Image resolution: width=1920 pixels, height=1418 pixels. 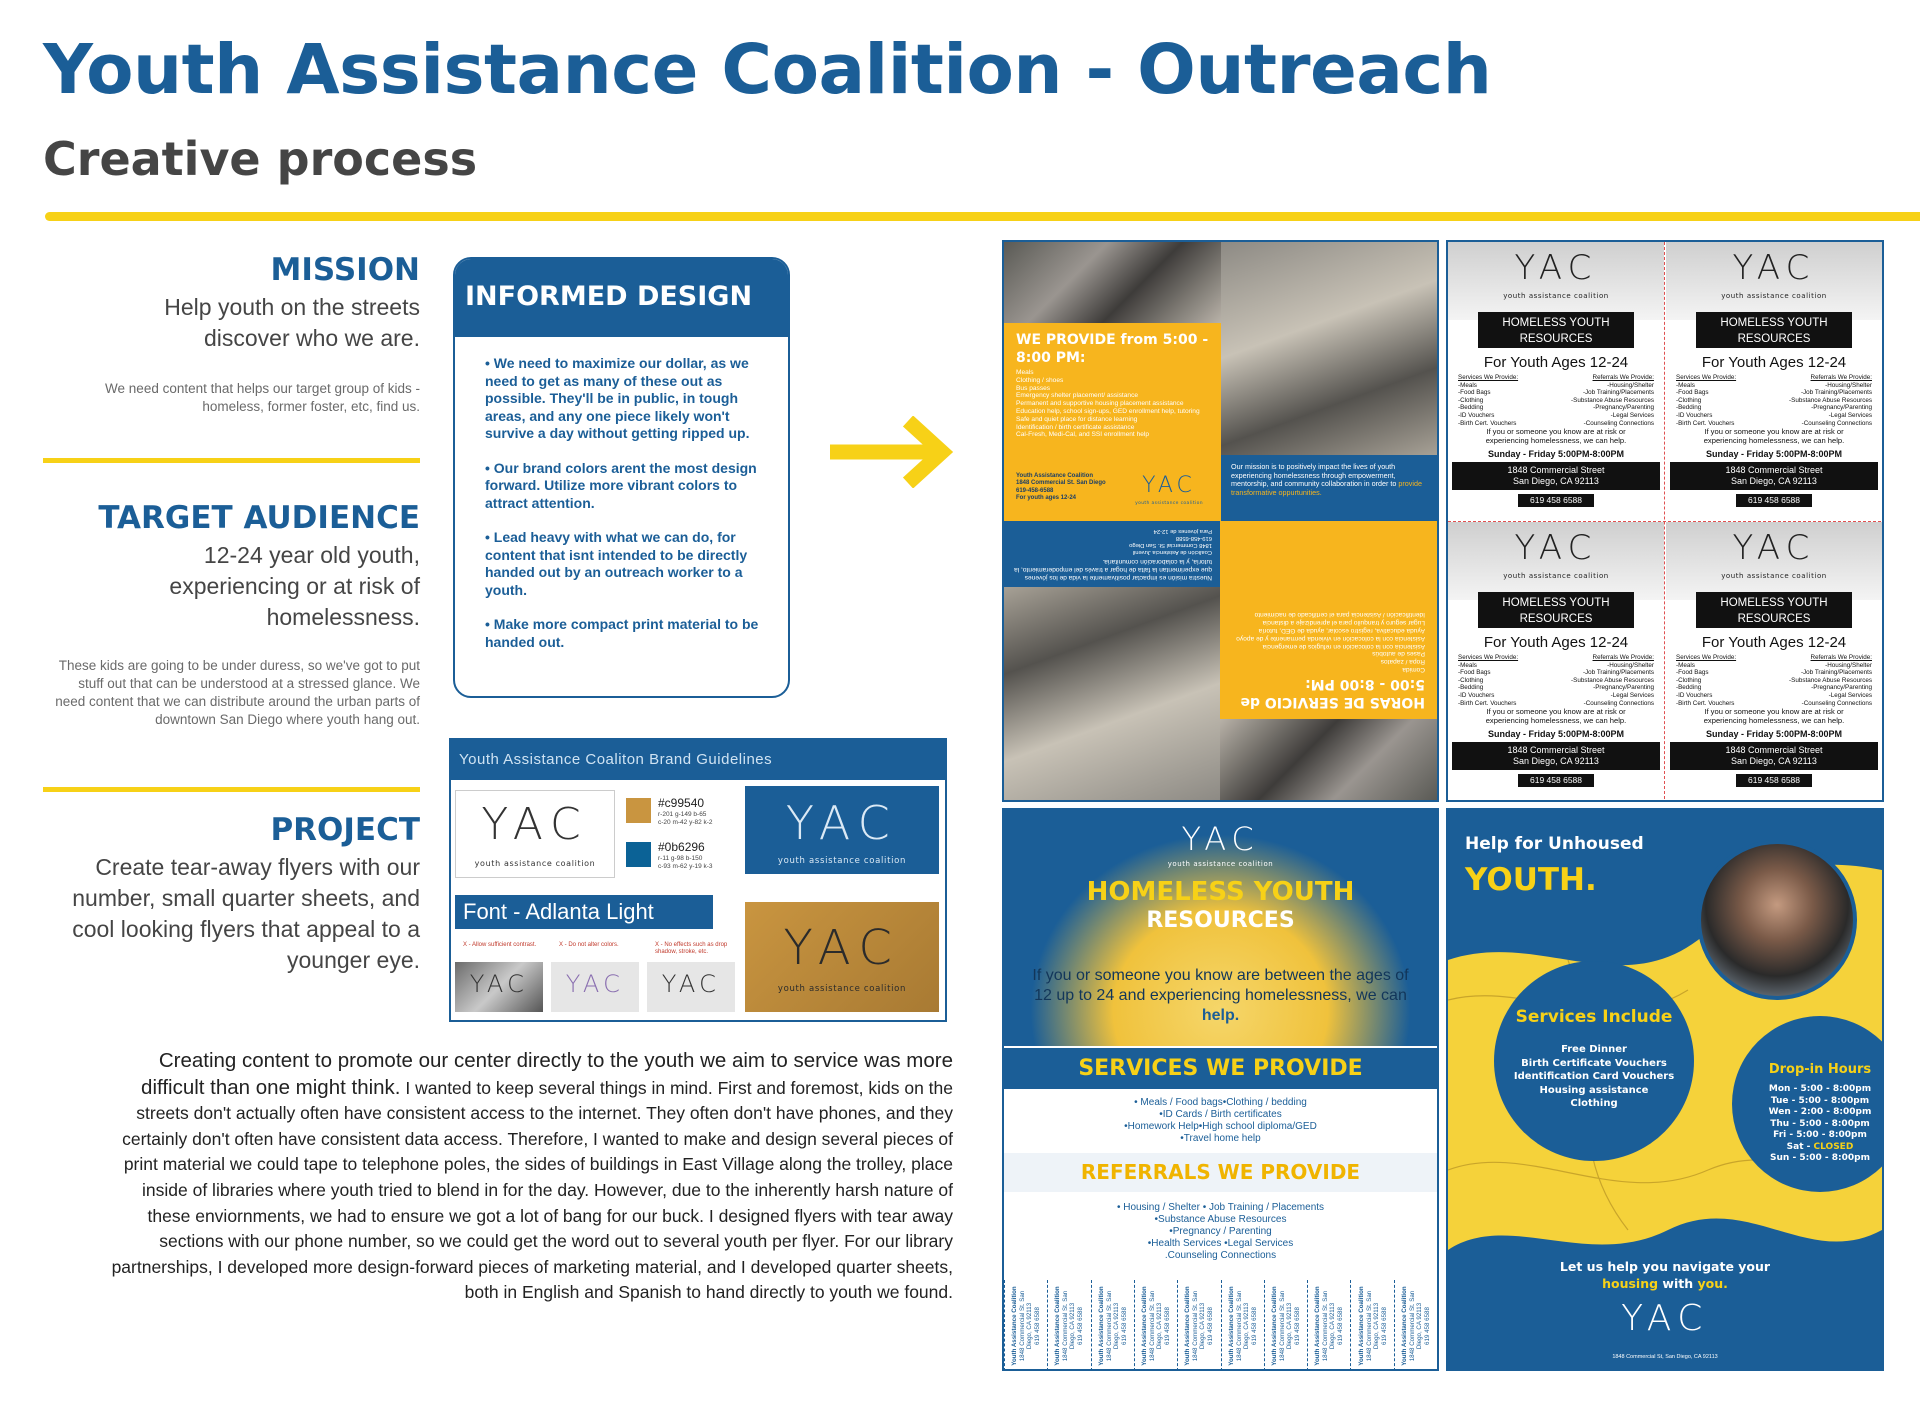 What do you see at coordinates (1488, 657) in the screenshot?
I see `services-heading: Services We Provide:` at bounding box center [1488, 657].